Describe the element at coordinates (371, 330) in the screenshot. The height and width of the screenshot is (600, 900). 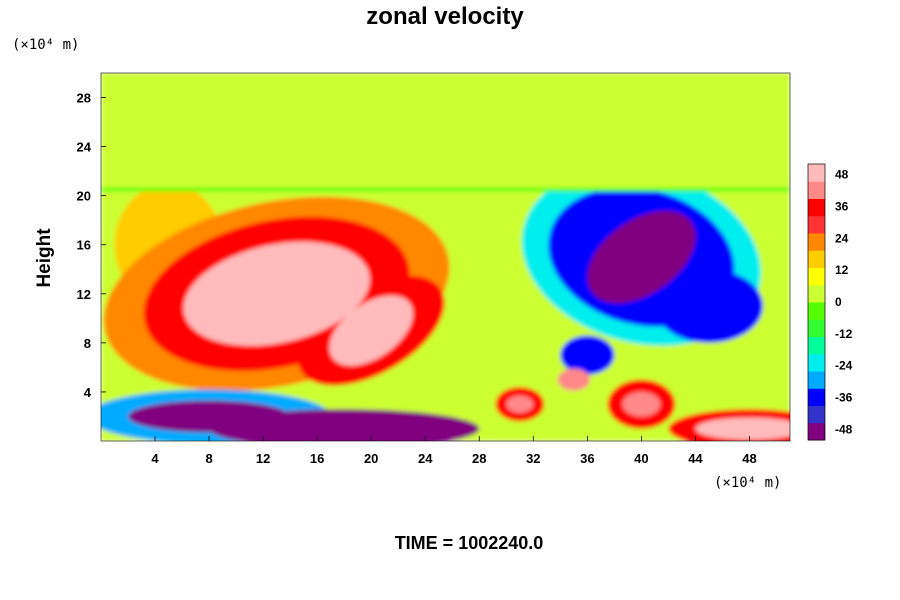
I see `field-blob-positive-lobe-mid` at that location.